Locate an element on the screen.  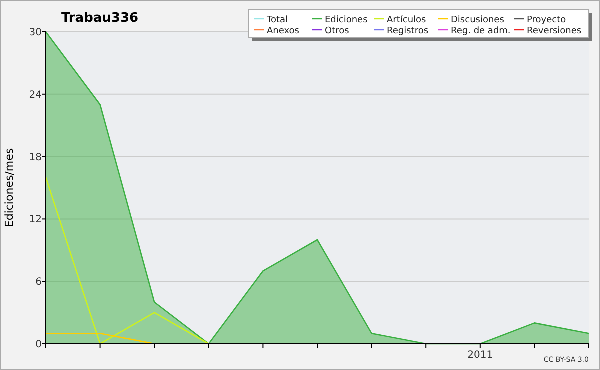
chart-title: Trabau336 is located at coordinates (100, 18).